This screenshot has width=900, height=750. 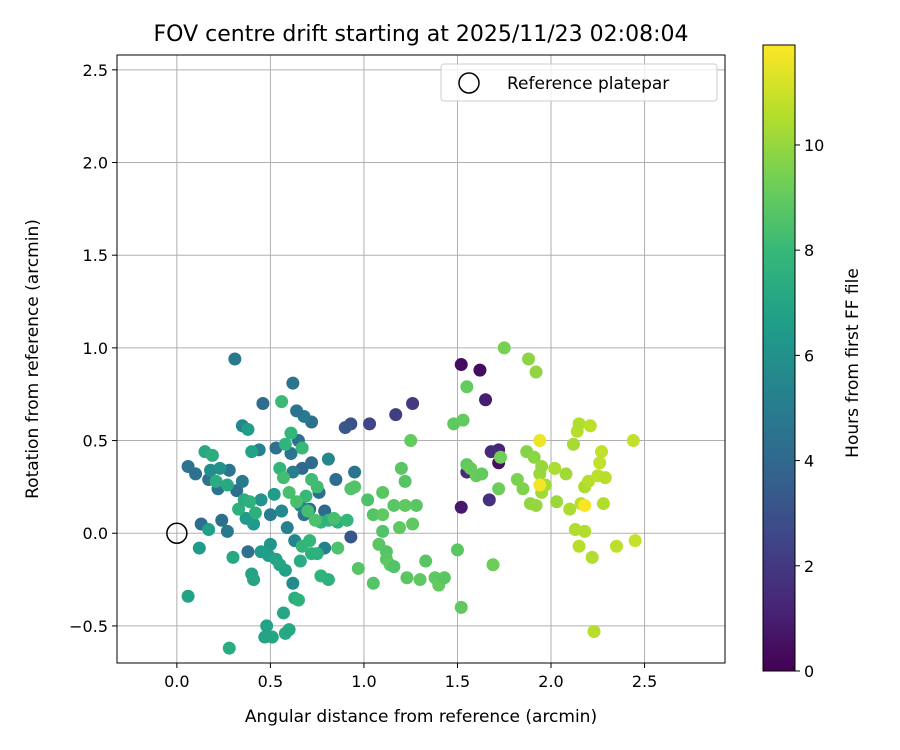 What do you see at coordinates (421, 717) in the screenshot?
I see `x-axis-label: Angular distance from reference (arcmin)` at bounding box center [421, 717].